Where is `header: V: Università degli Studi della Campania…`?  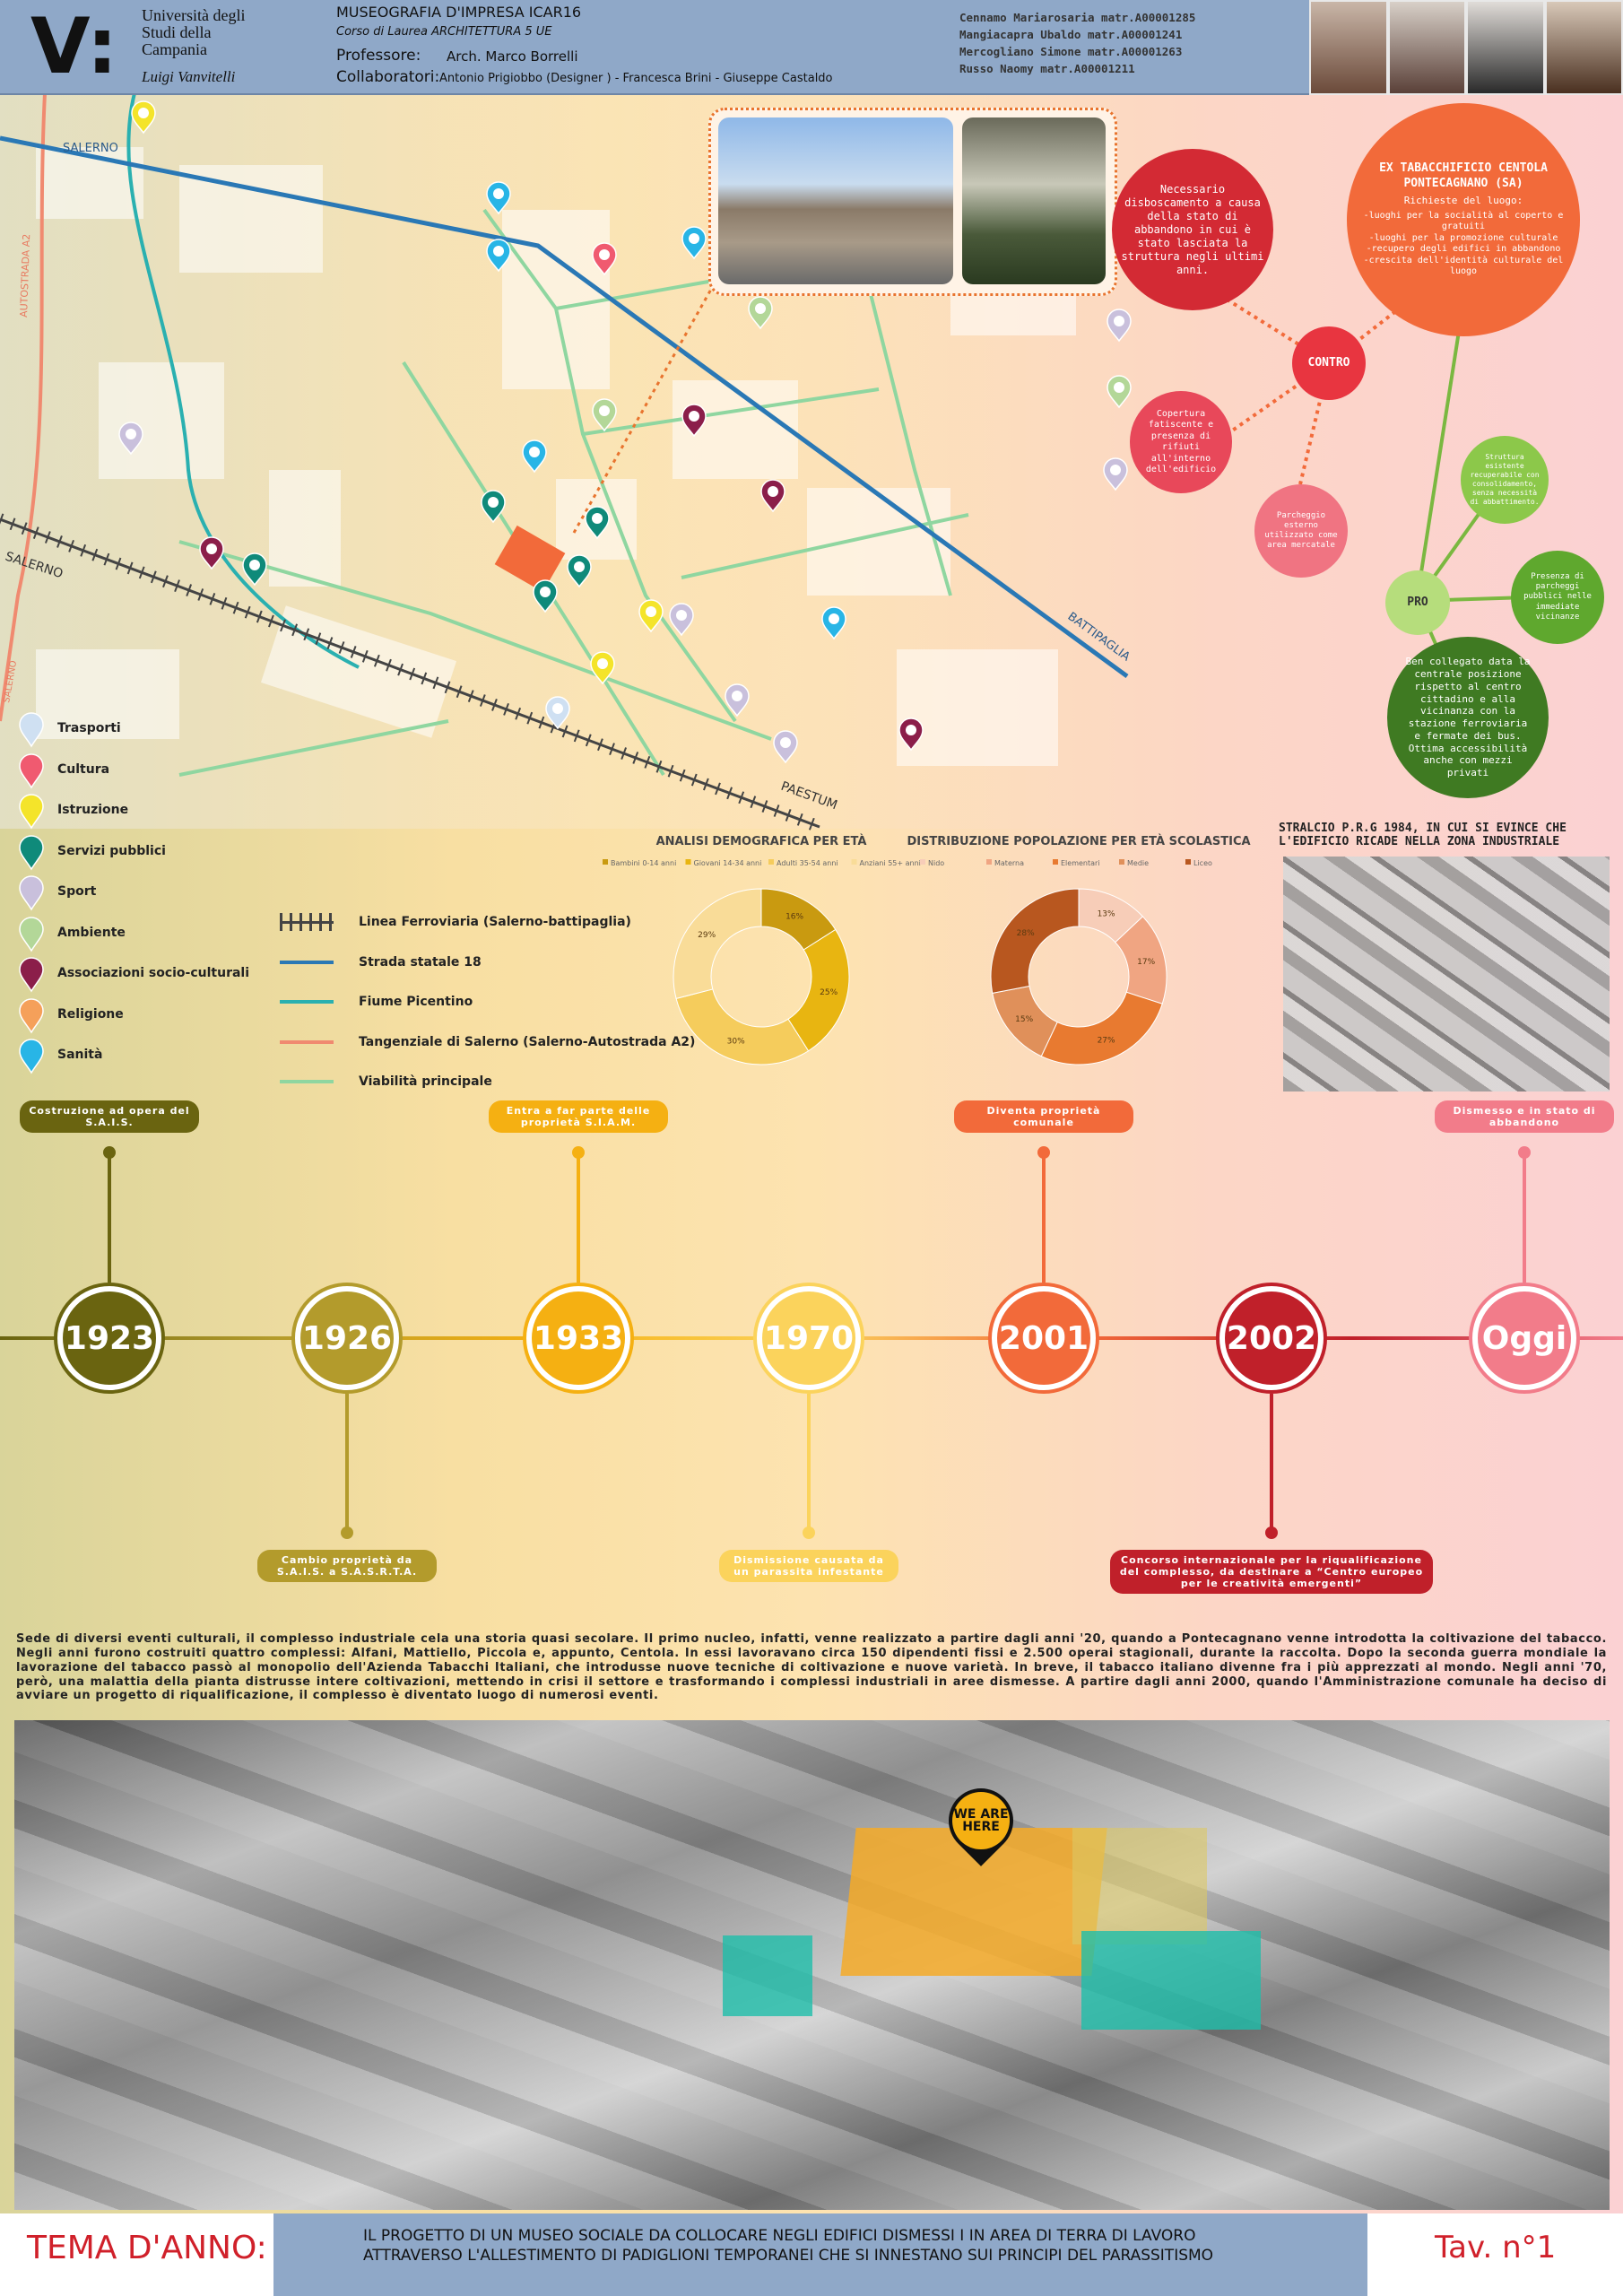
header: V: Università degli Studi della Campania… is located at coordinates (654, 47).